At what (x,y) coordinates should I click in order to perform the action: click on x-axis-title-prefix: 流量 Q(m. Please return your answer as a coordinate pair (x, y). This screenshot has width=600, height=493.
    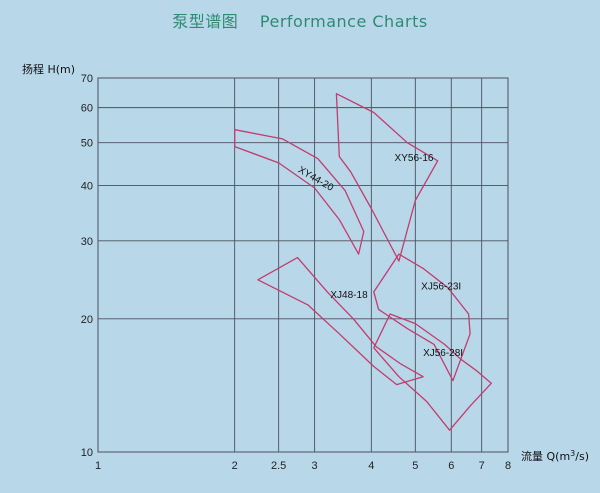
    Looking at the image, I should click on (545, 456).